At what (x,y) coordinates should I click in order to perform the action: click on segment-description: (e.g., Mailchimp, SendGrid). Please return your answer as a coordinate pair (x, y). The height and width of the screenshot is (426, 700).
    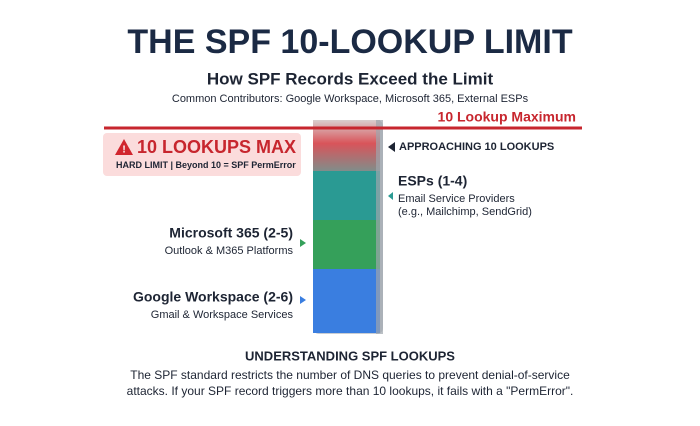
    Looking at the image, I should click on (465, 212).